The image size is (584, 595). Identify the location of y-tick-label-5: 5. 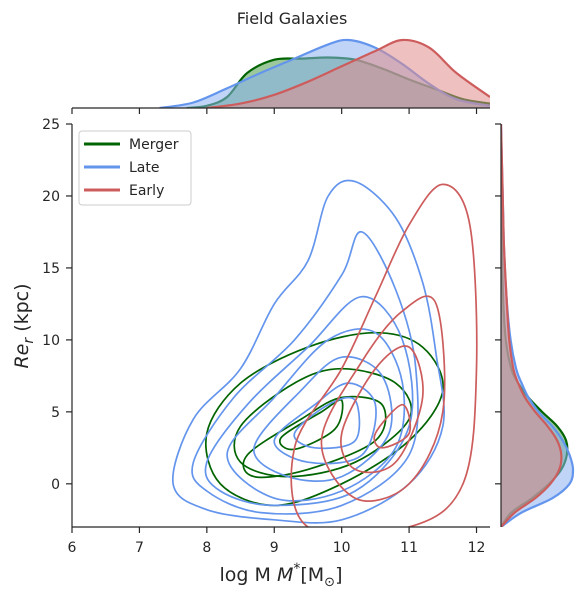
(55, 413).